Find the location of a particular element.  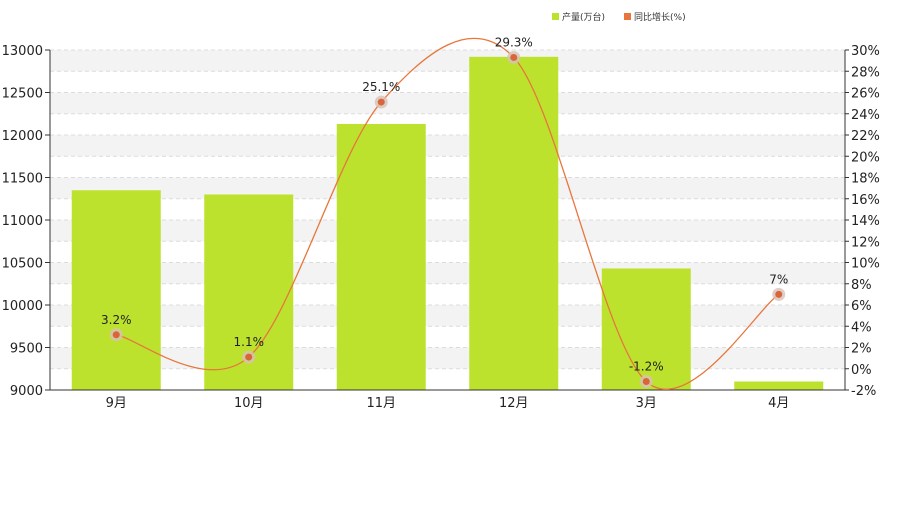

left-tick-label: 9000 is located at coordinates (26, 391).